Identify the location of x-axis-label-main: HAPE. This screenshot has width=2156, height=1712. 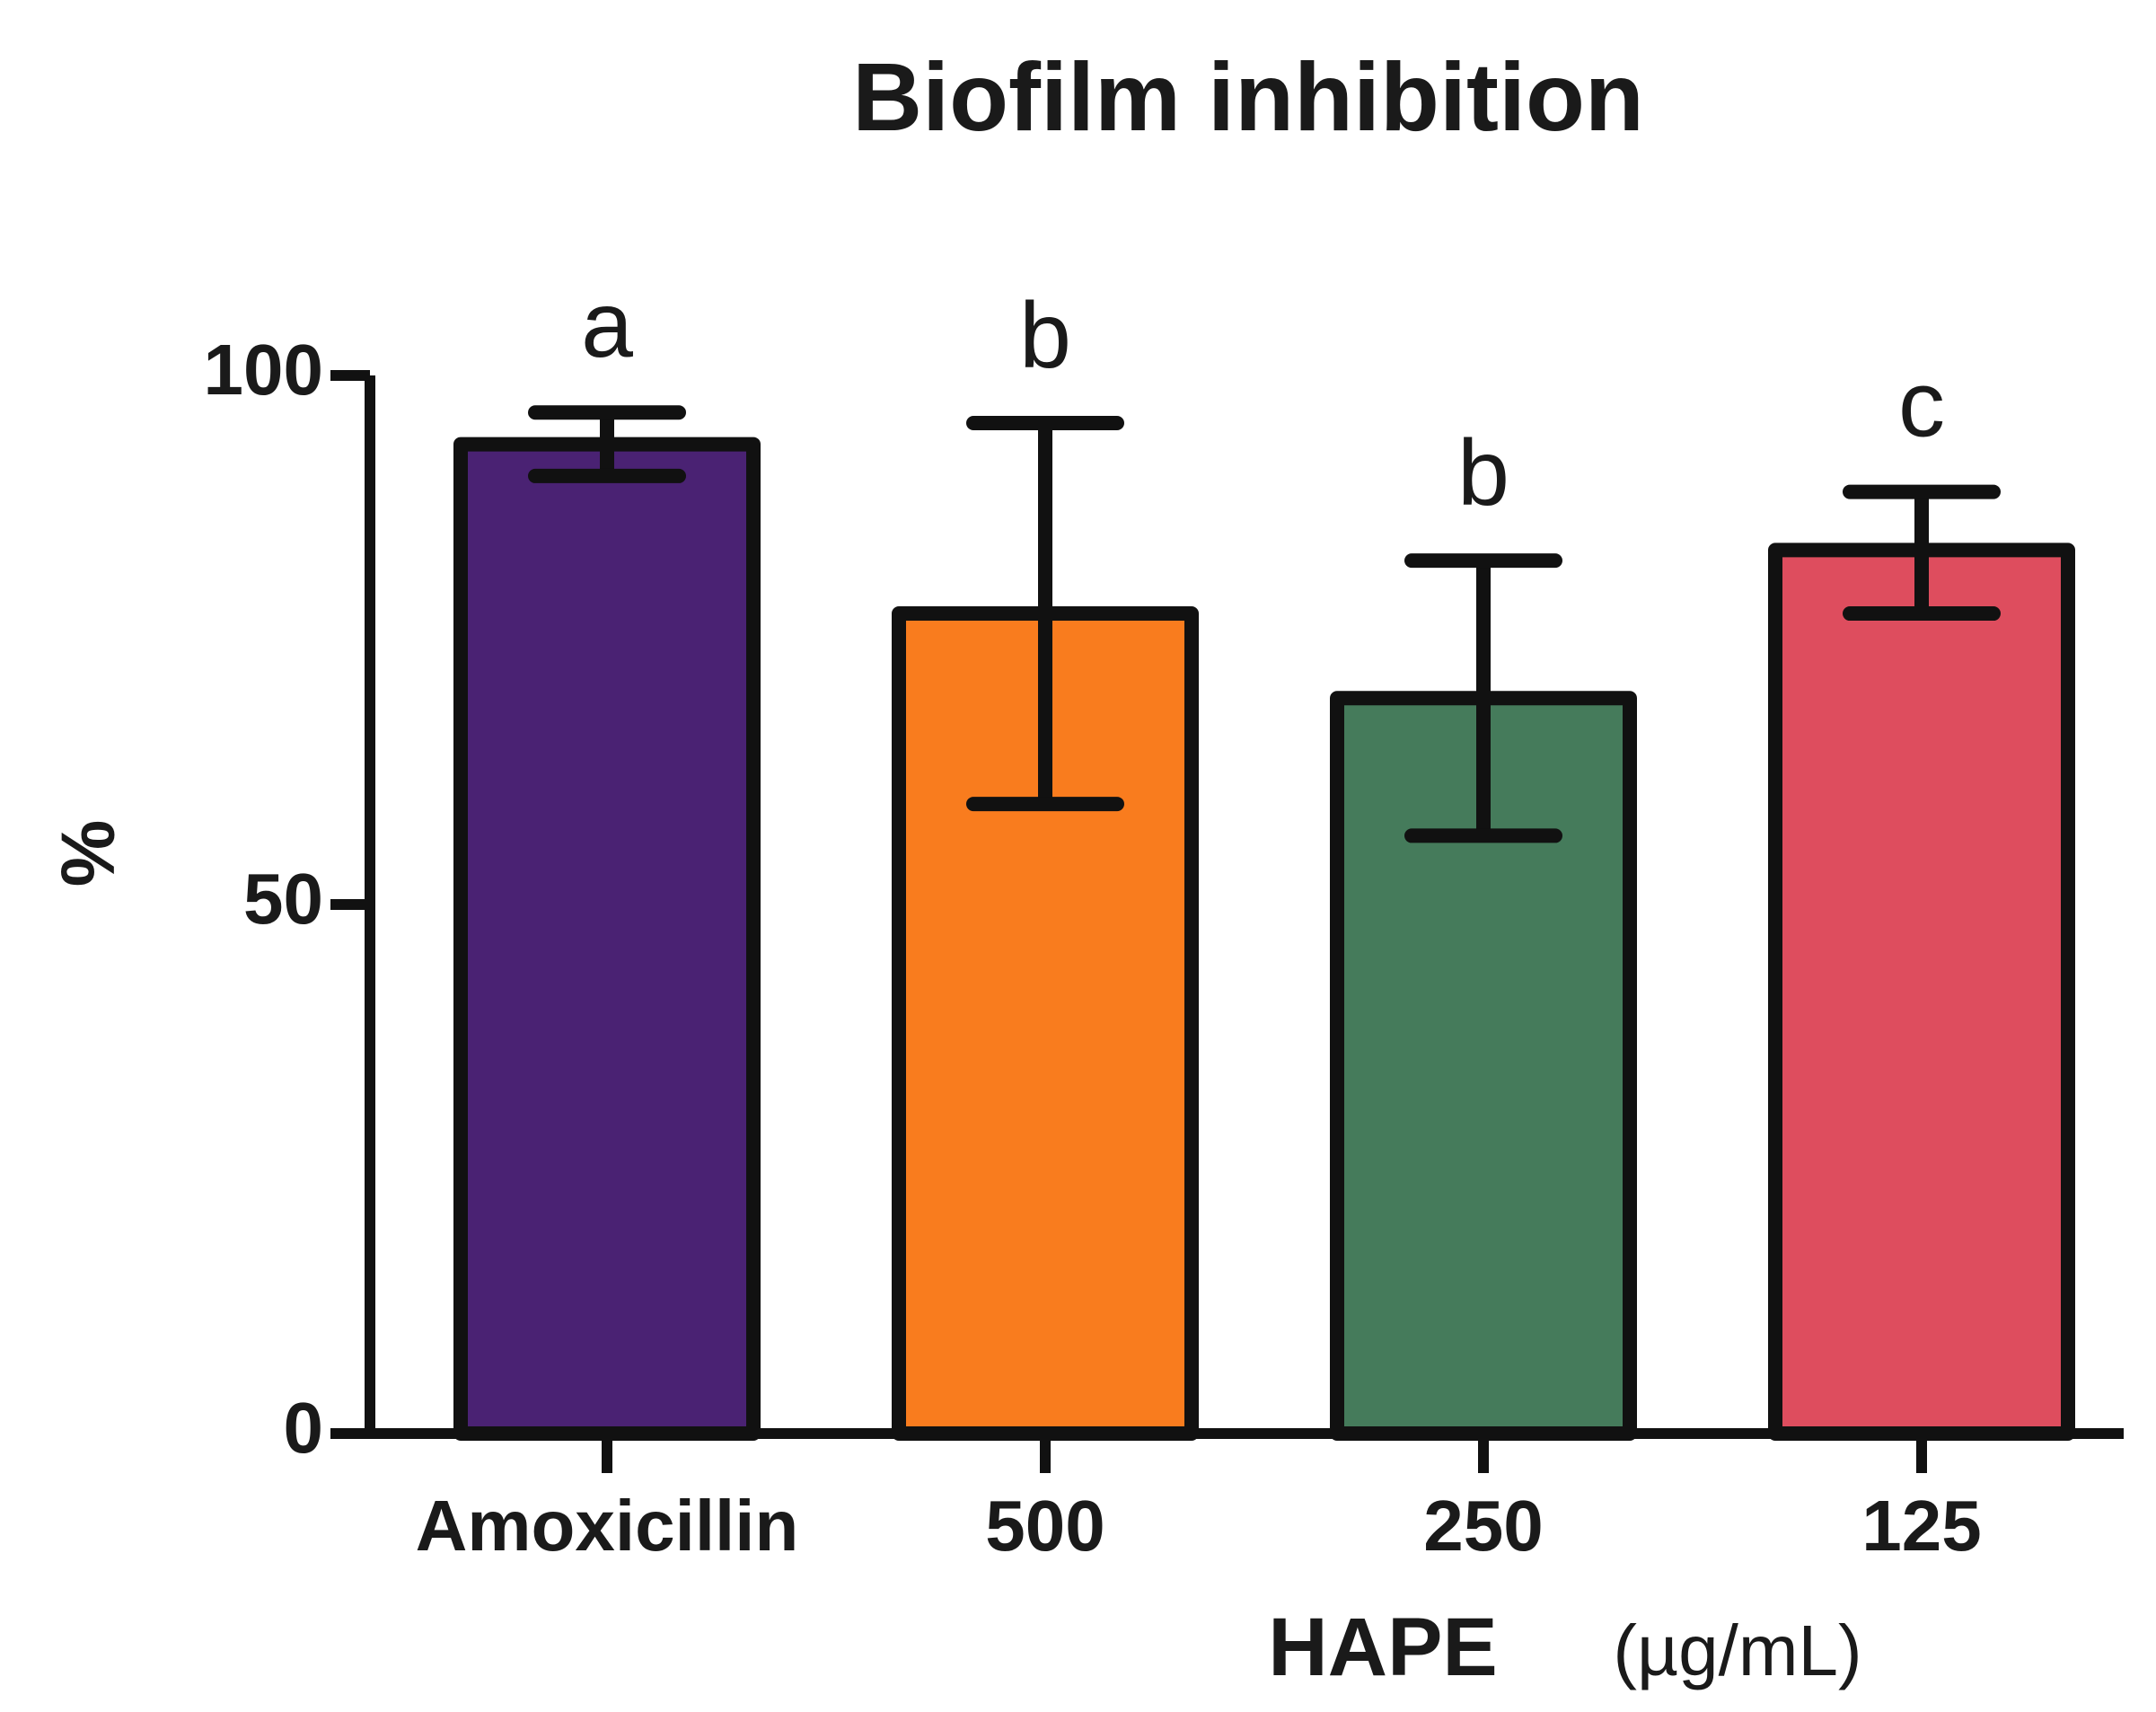
(1383, 1647).